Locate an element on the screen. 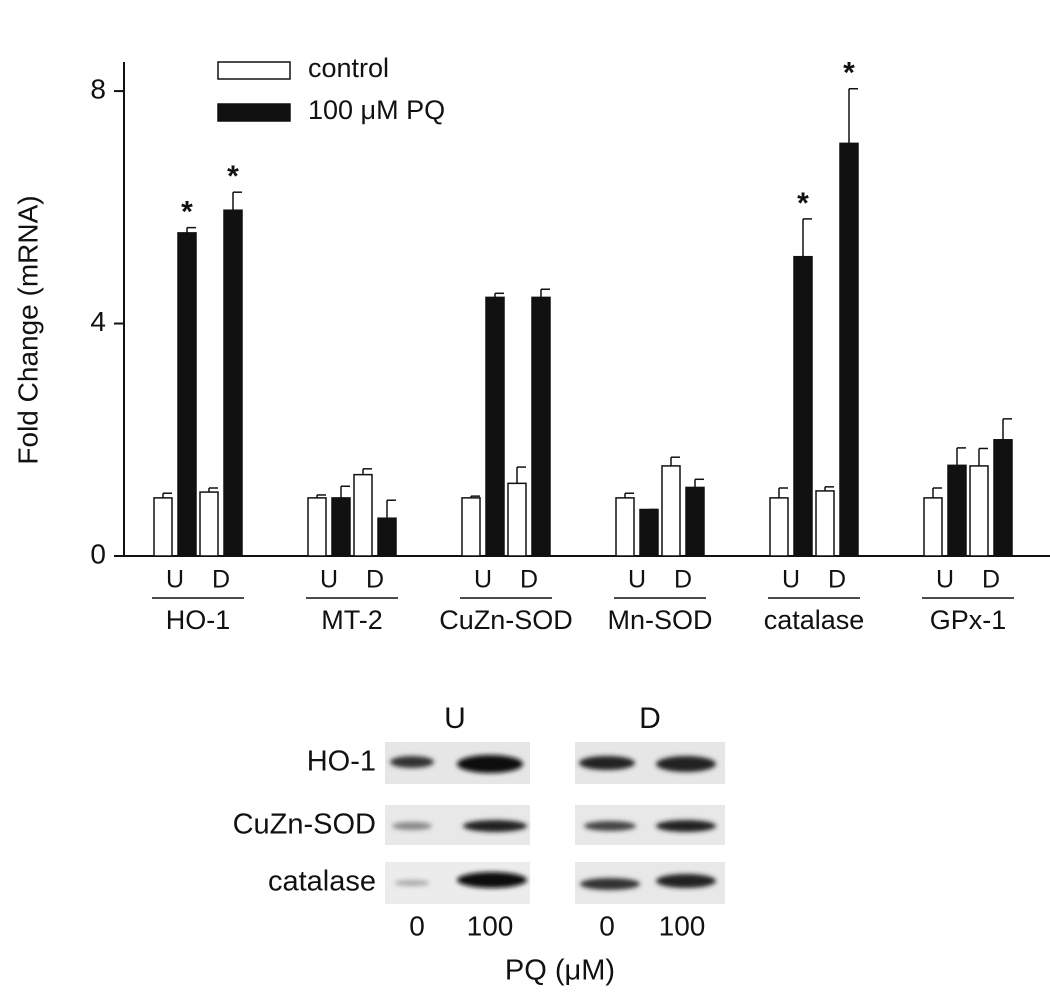  blot-image is located at coordinates (555, 823).